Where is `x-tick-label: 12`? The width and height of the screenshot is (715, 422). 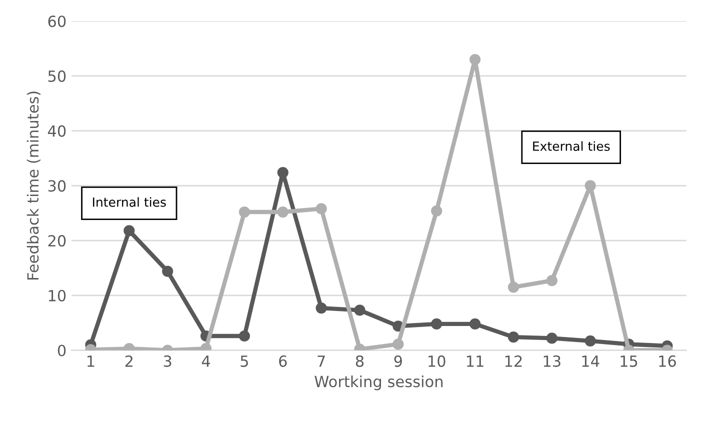
x-tick-label: 12 is located at coordinates (513, 361).